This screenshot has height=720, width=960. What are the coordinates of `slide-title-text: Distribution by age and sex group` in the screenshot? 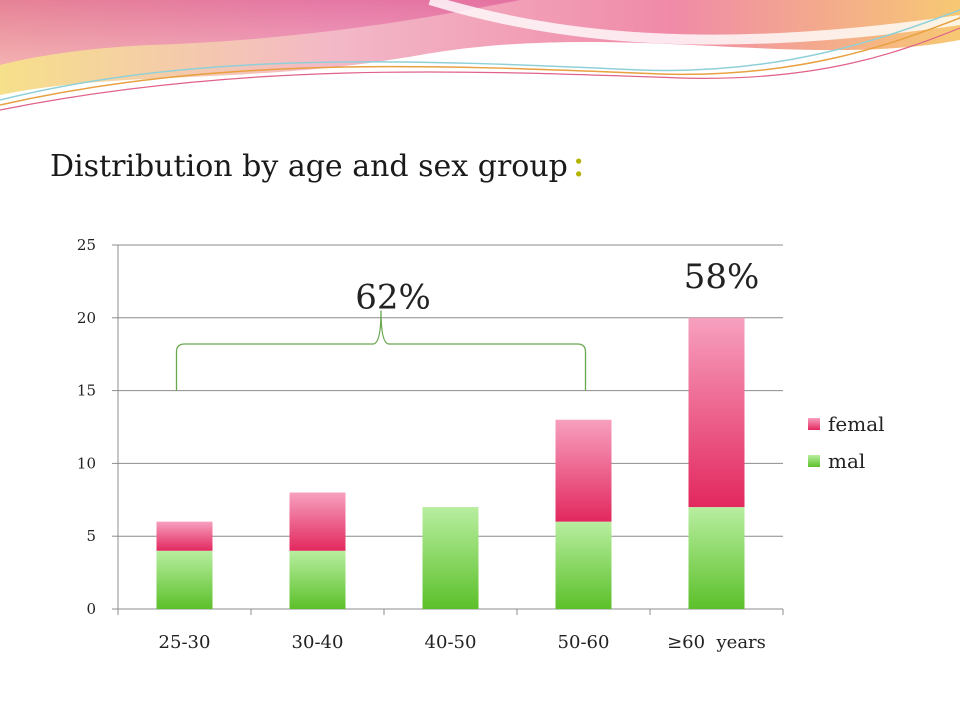 It's located at (309, 166).